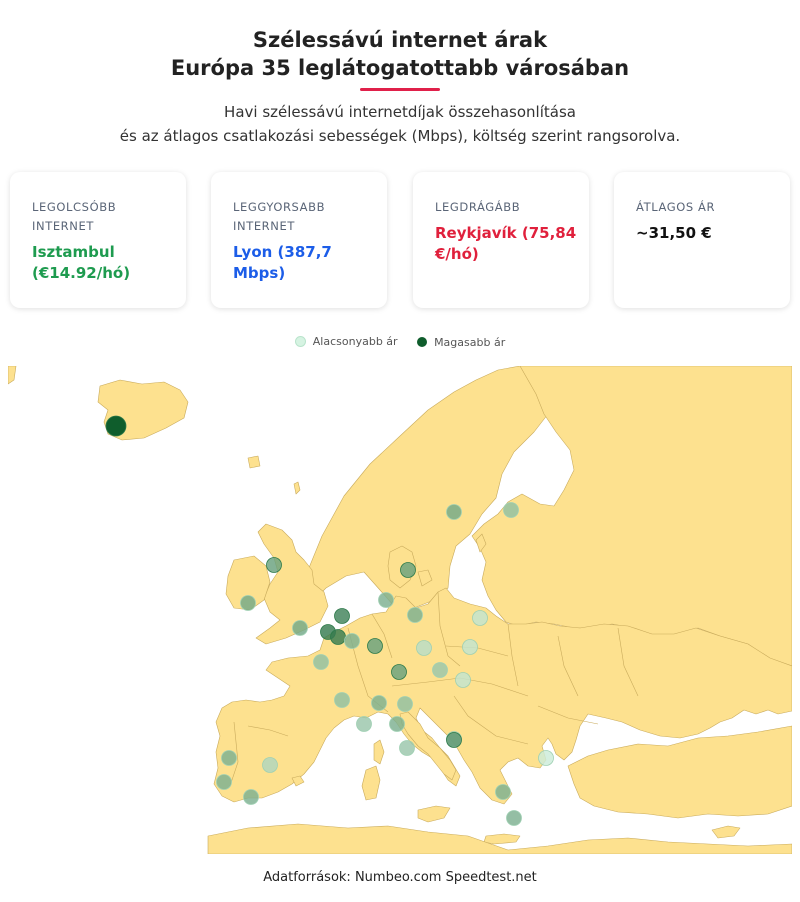 The image size is (800, 902). I want to click on card-label: ÁTLAGOS ÁR, so click(676, 207).